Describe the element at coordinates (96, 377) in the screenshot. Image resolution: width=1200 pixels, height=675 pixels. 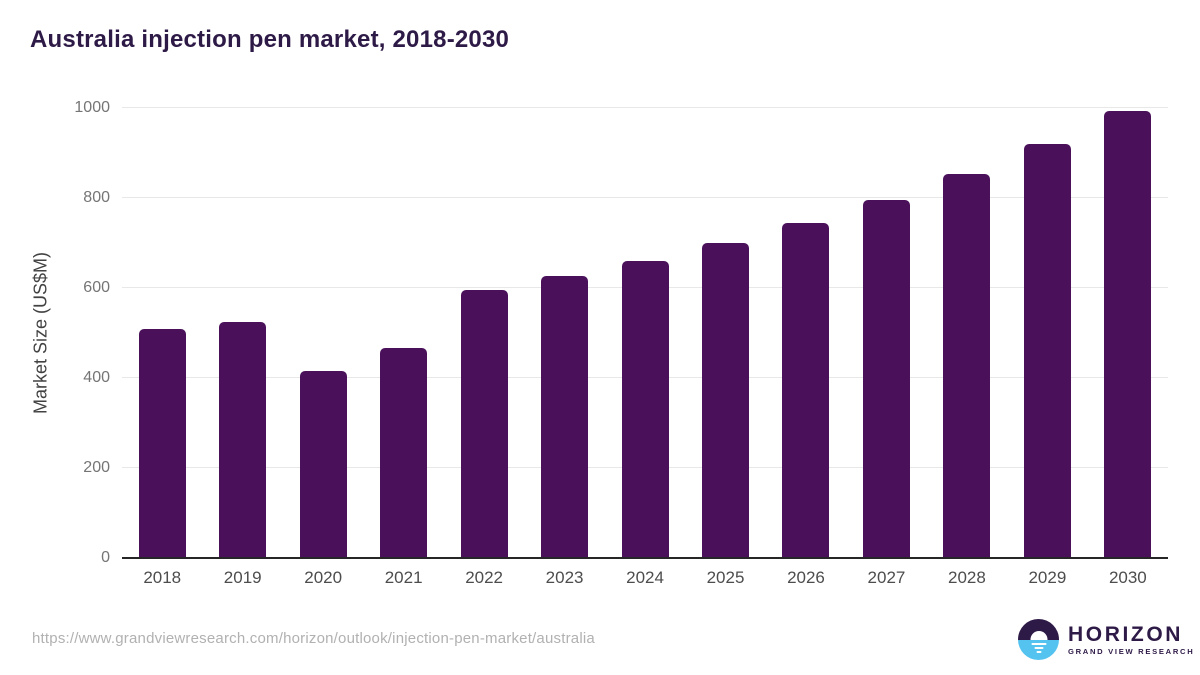
I see `y-tick-label-400: 400` at that location.